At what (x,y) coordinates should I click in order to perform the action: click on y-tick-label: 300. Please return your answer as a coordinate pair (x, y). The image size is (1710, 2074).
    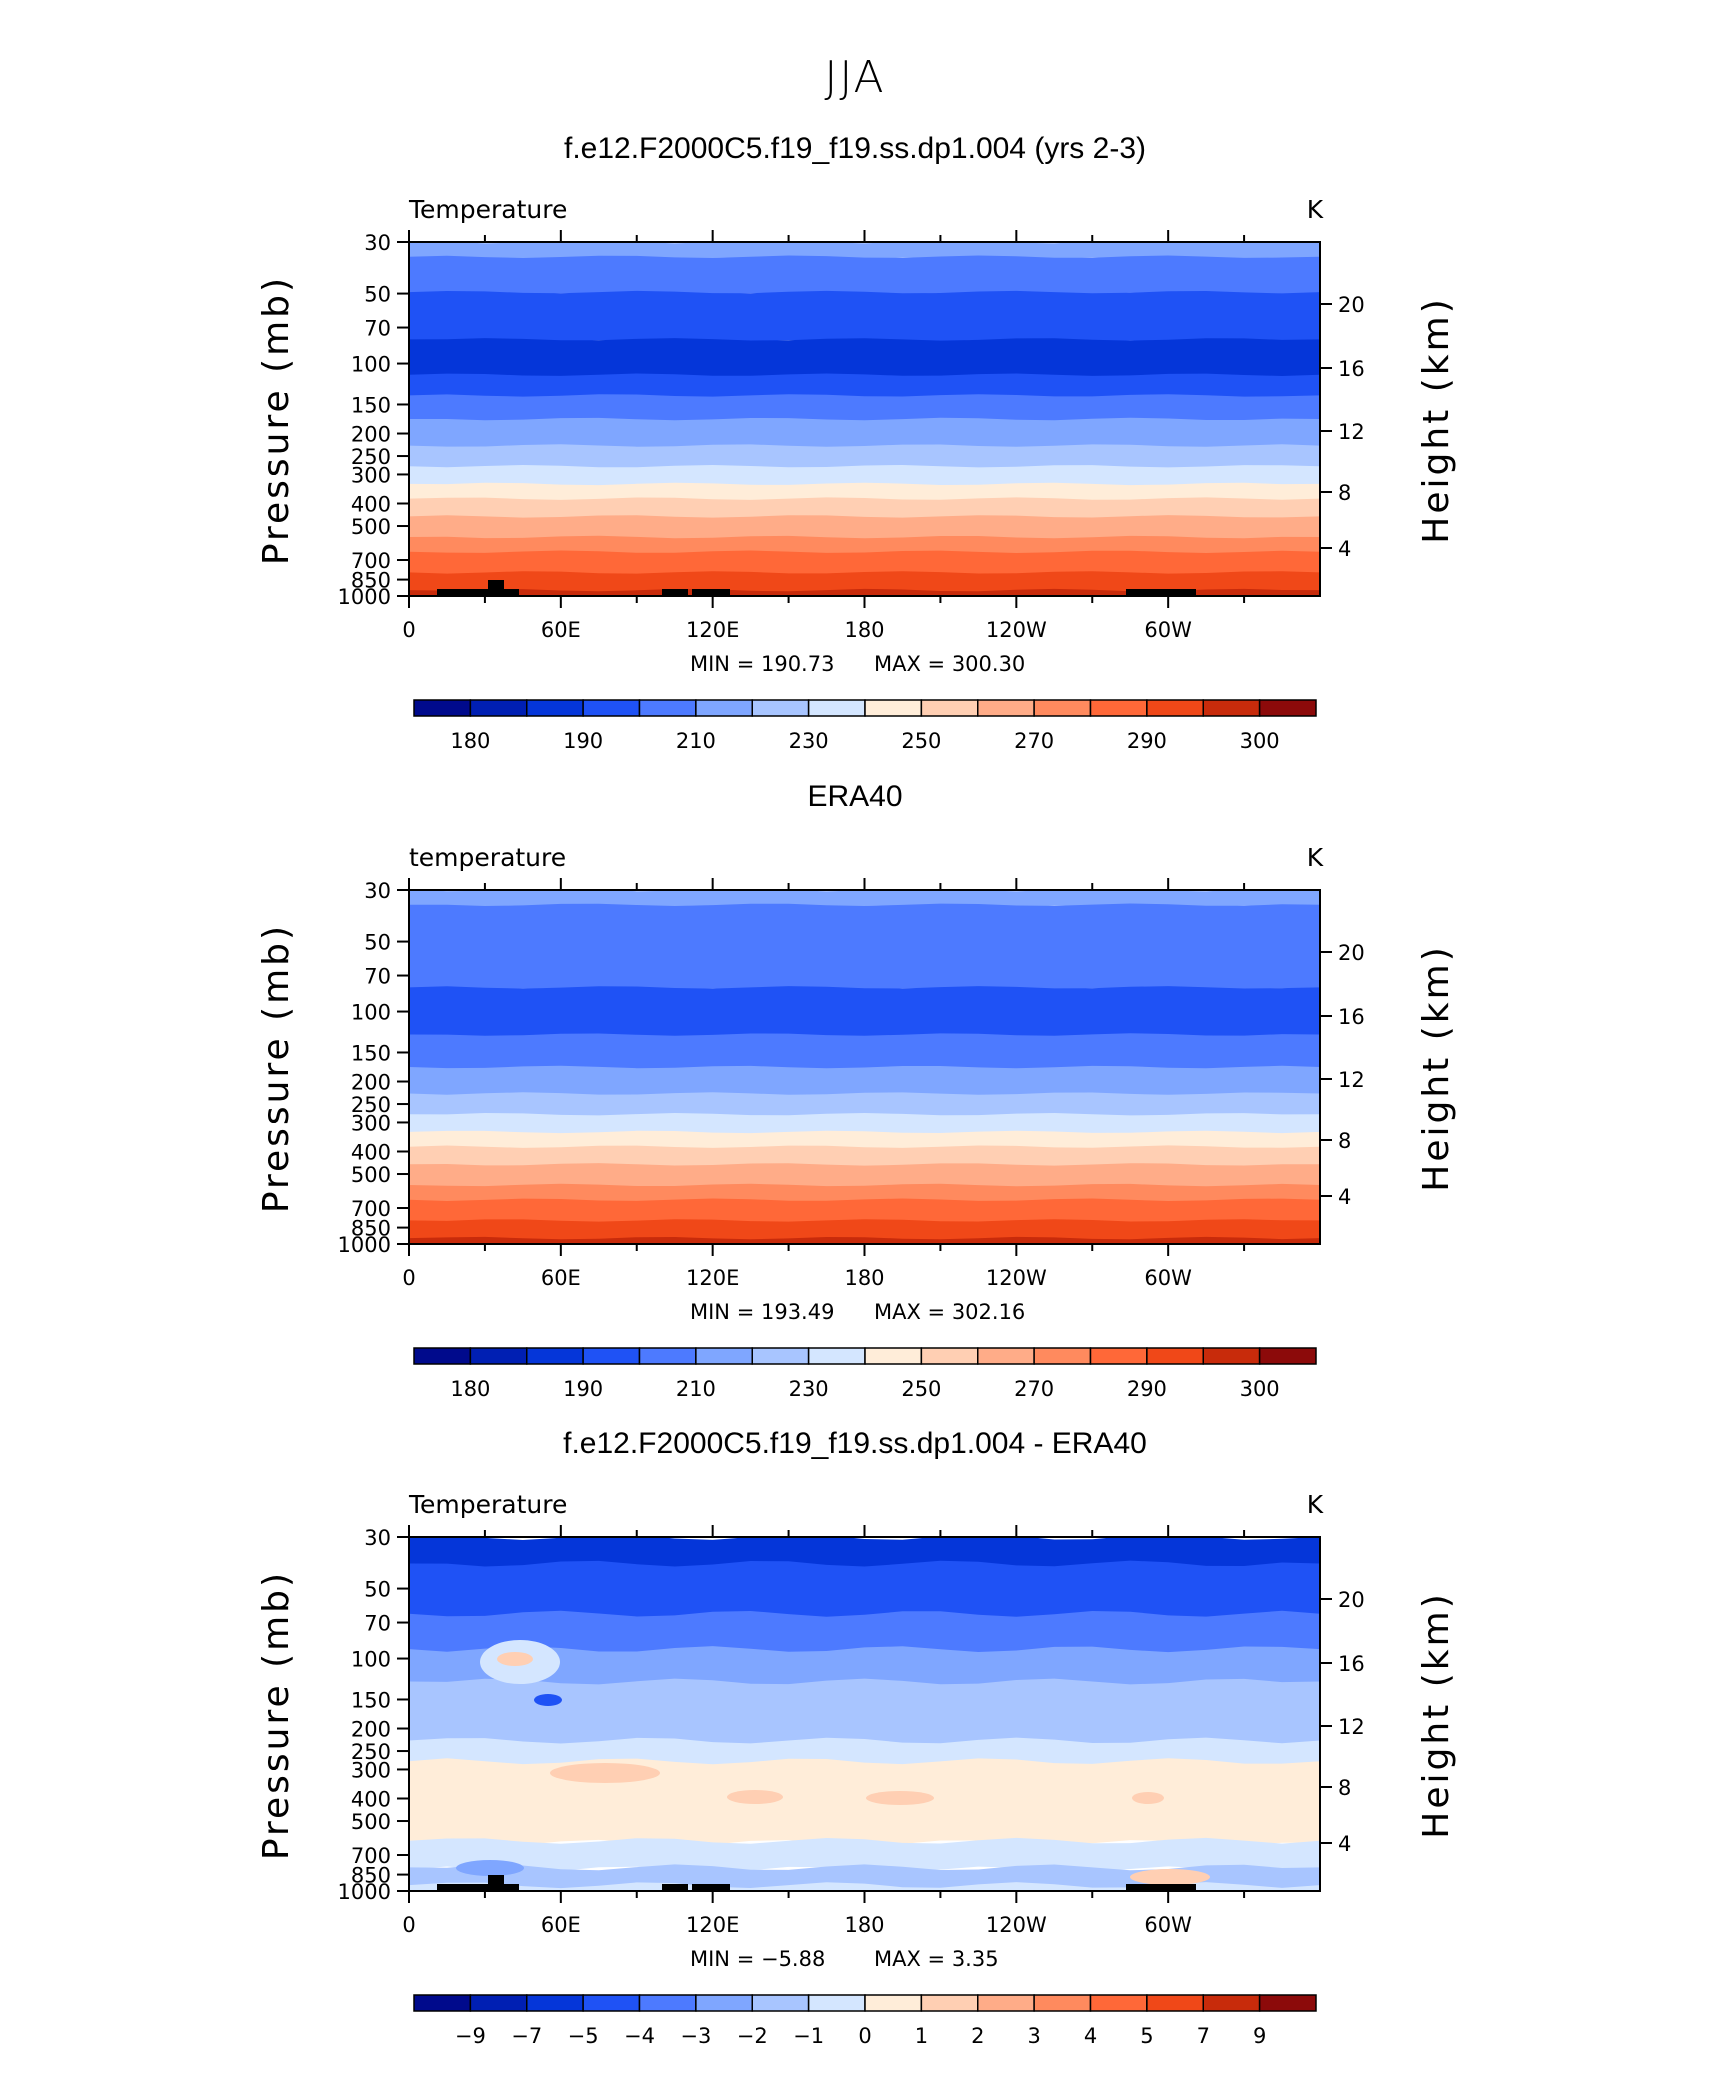
    Looking at the image, I should click on (371, 1770).